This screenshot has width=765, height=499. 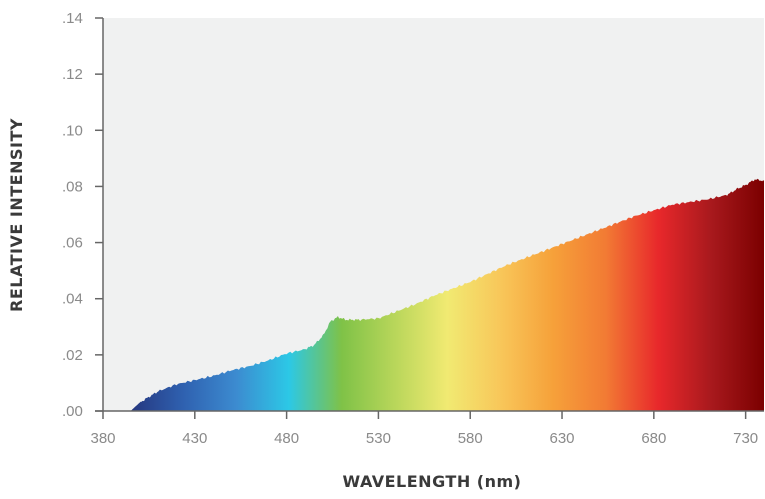 I want to click on y-tick-label: .06, so click(x=72, y=243).